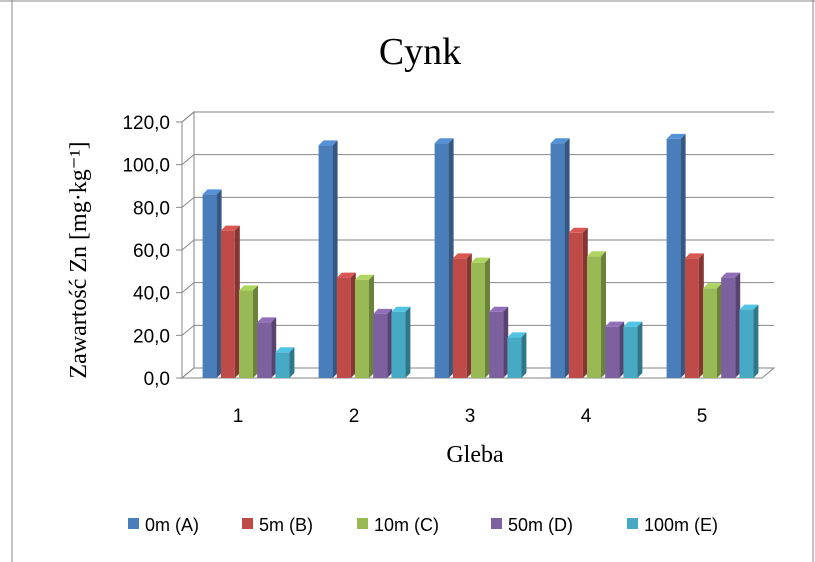 This screenshot has width=815, height=562. What do you see at coordinates (238, 416) in the screenshot?
I see `x-tick-label: 1` at bounding box center [238, 416].